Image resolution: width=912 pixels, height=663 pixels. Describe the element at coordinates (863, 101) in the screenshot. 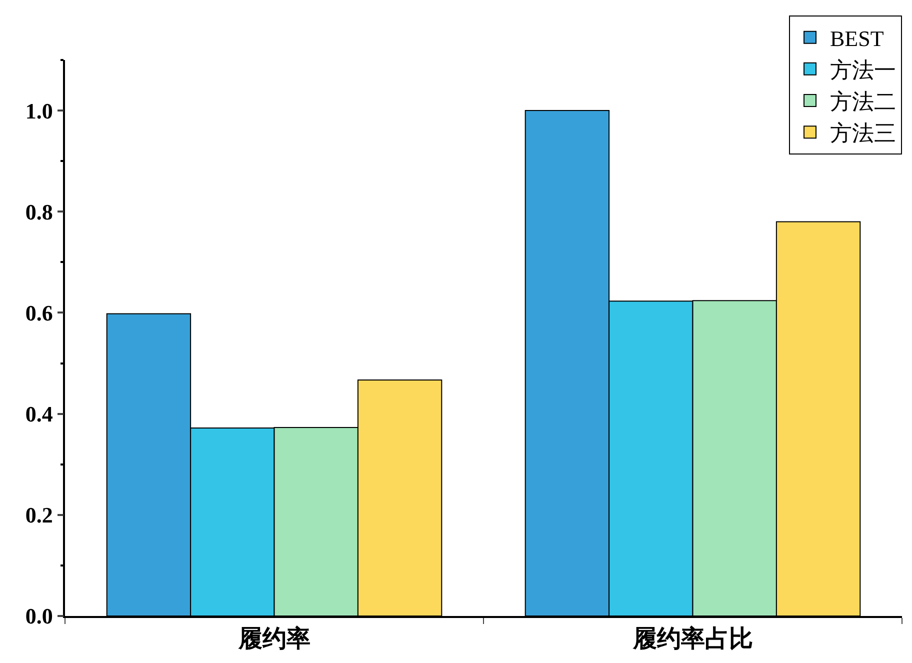

I see `legend-label: 方法二` at that location.